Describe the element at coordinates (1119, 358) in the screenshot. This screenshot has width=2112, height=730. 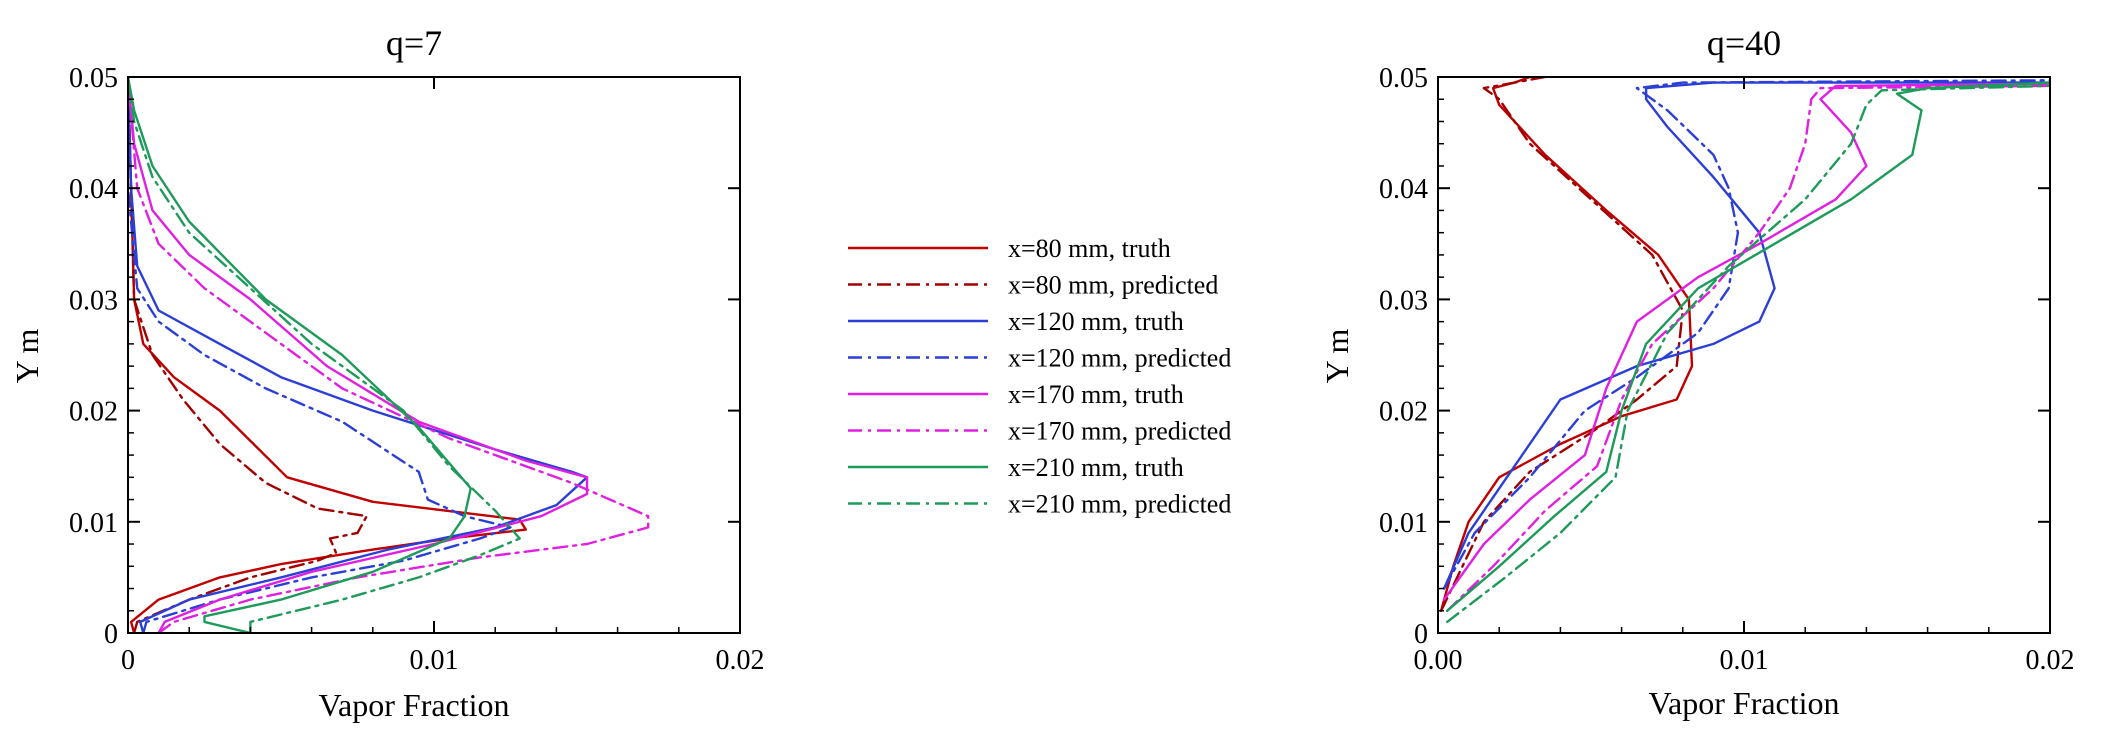
I see `legend-label: x=120 mm, predicted` at that location.